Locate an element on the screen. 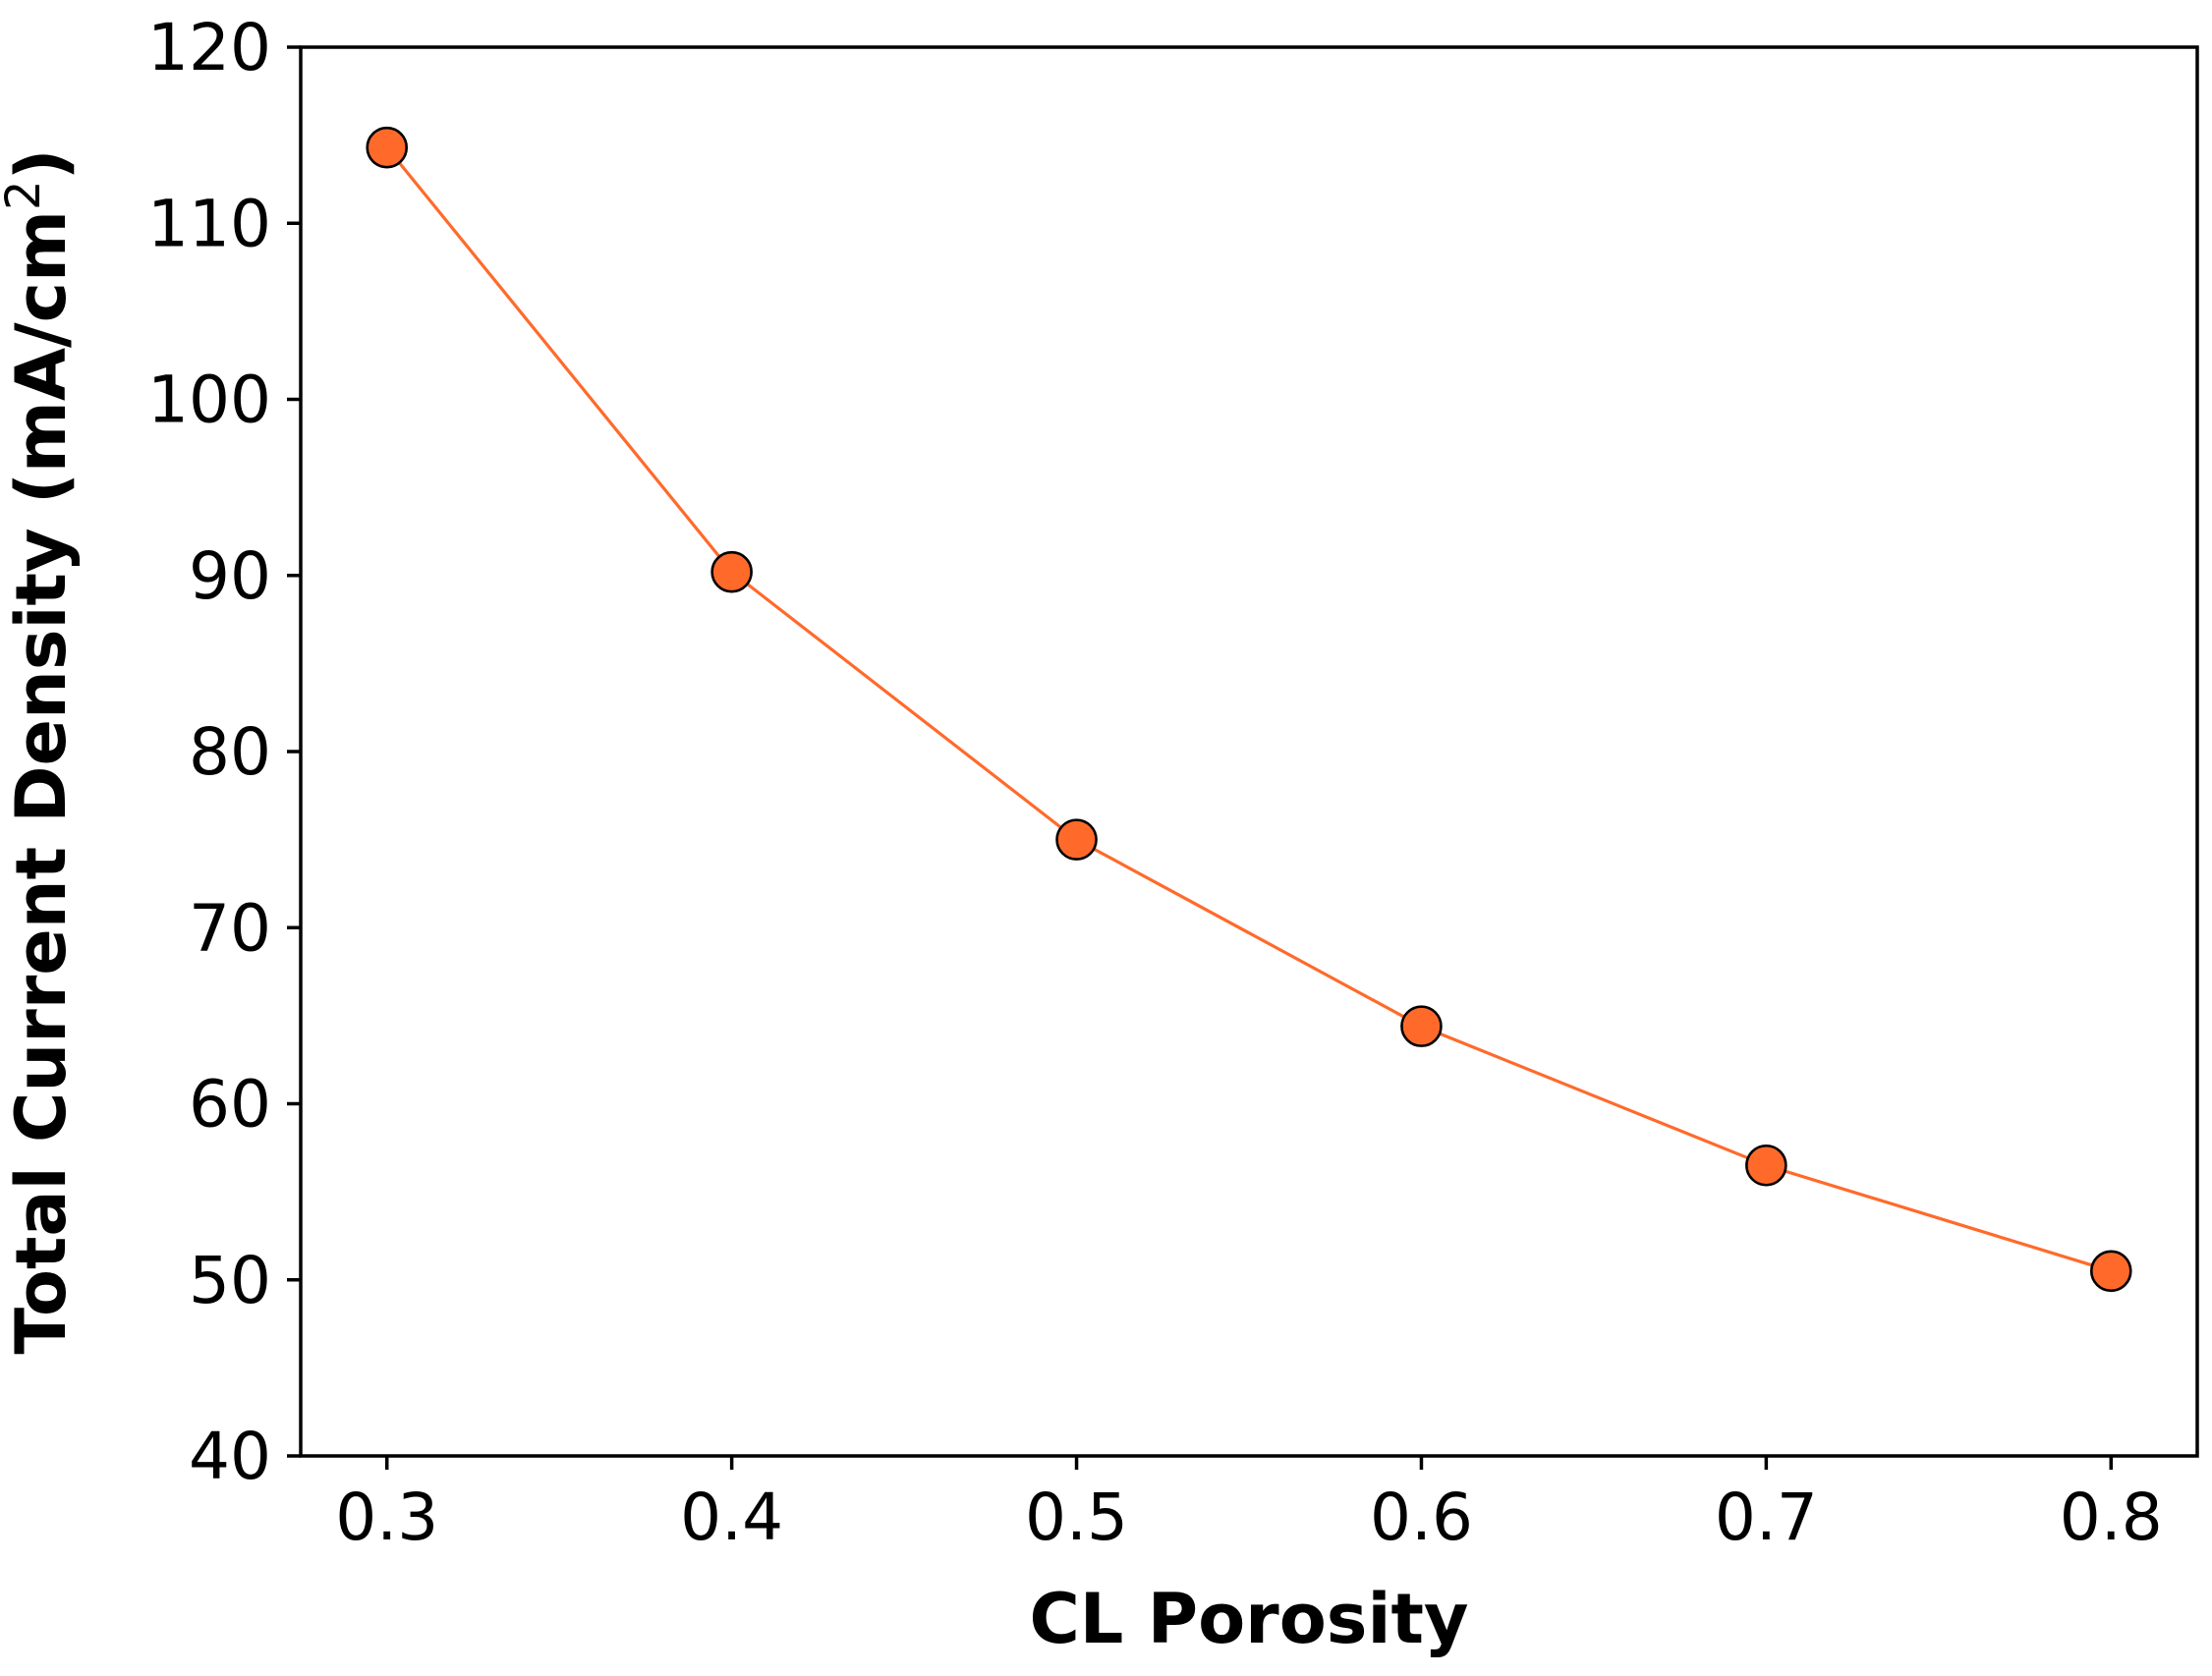  y-tick-label: 60 is located at coordinates (230, 1105).